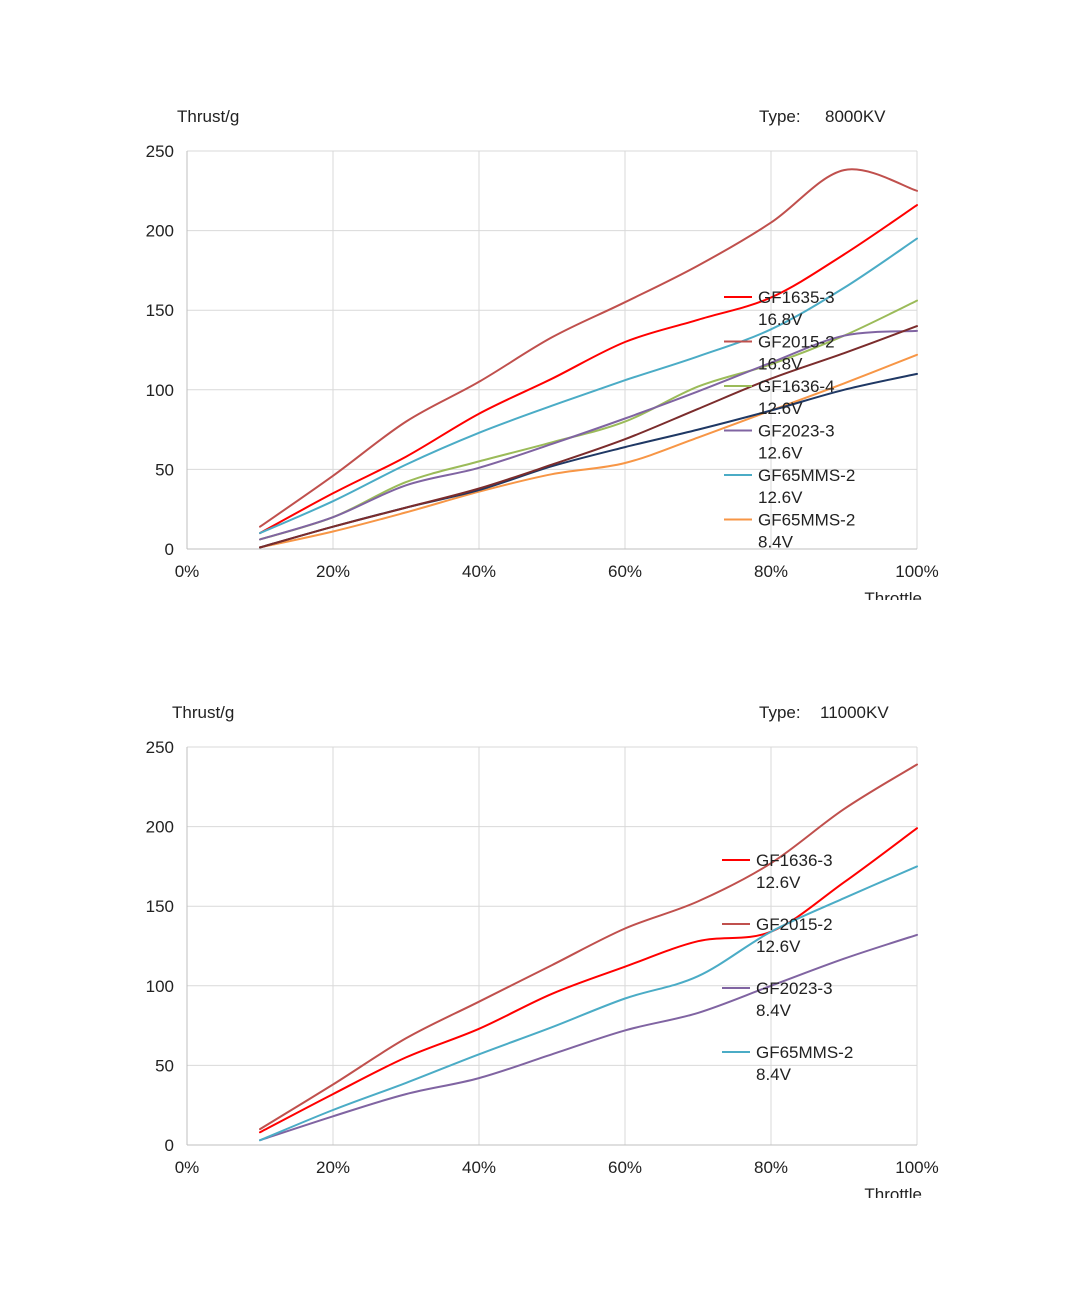 Image resolution: width=1076 pixels, height=1307 pixels. I want to click on legend-label: GF2023-3 12.6V, so click(796, 442).